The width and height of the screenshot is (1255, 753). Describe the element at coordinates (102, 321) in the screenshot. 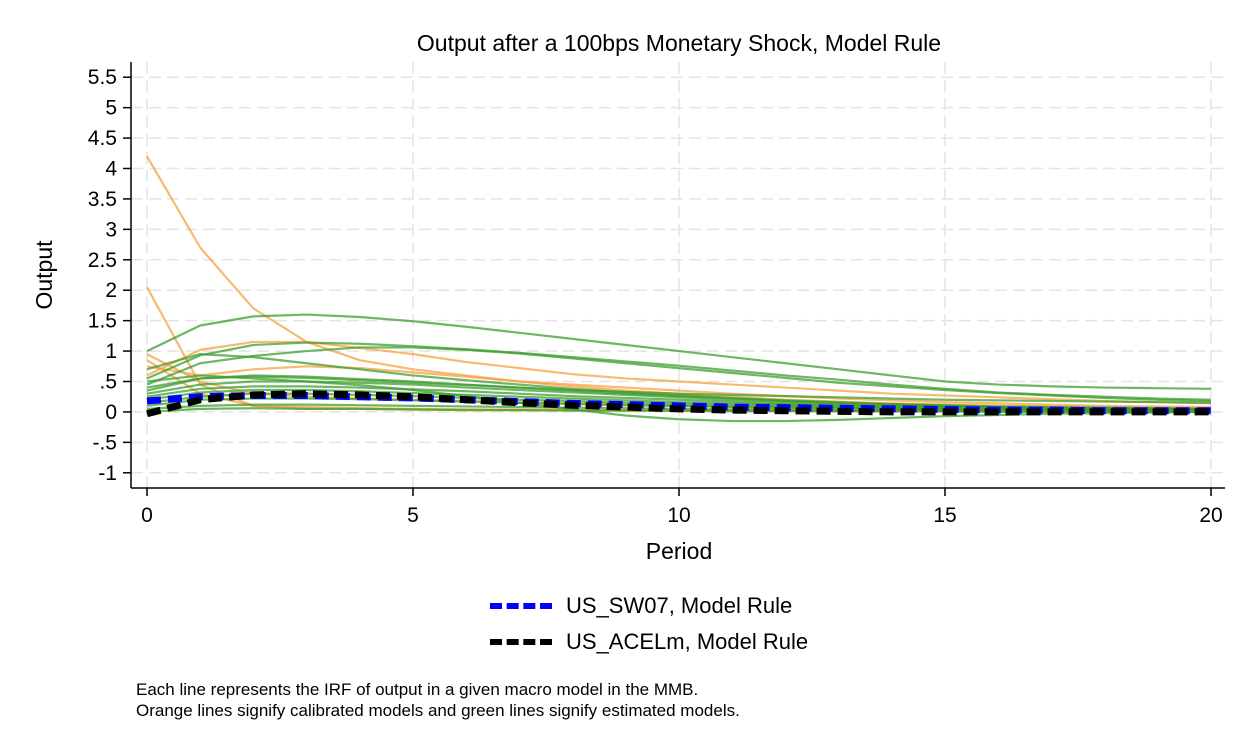

I see `y-tick-label: 1.5` at that location.